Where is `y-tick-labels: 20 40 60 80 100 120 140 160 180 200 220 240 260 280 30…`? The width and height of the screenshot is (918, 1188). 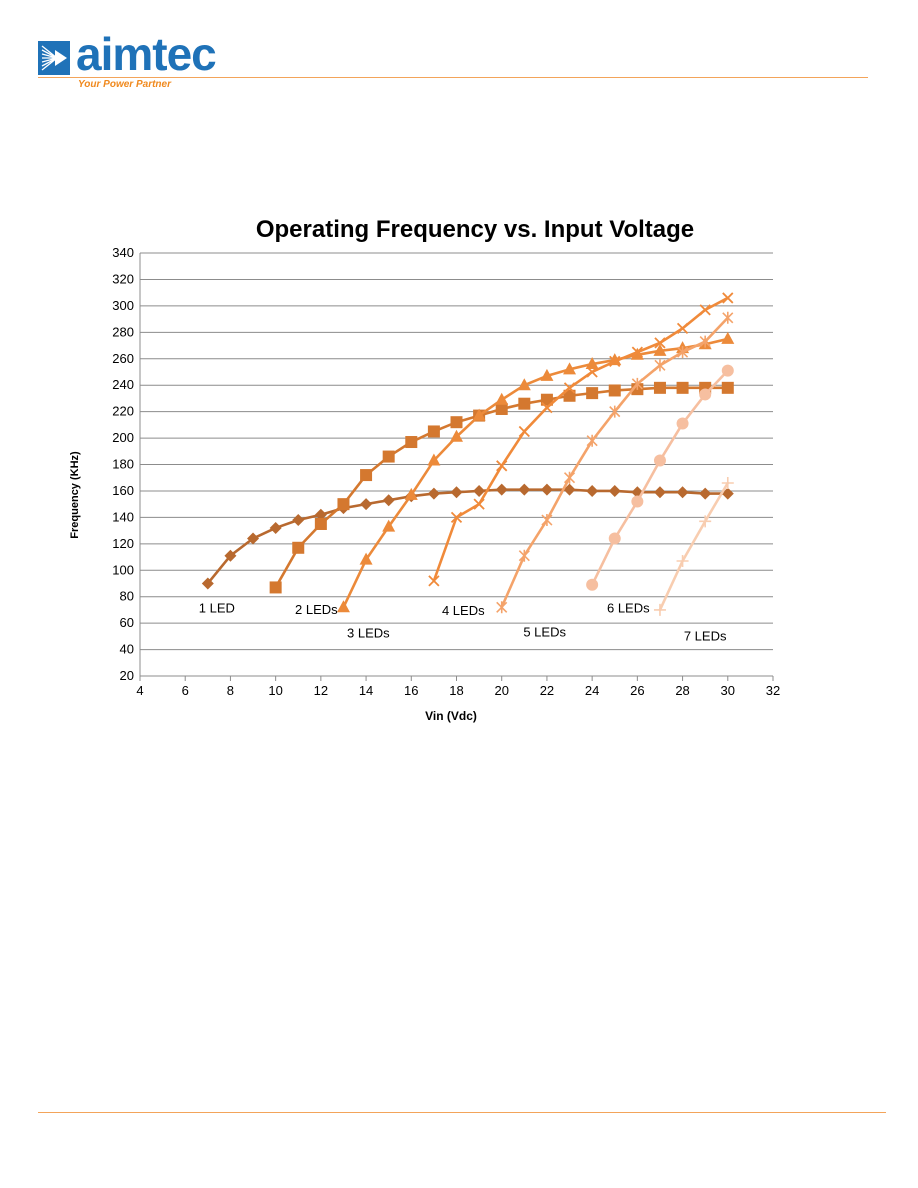 y-tick-labels: 20 40 60 80 100 120 140 160 180 200 220 240 260 280 30… is located at coordinates (123, 464).